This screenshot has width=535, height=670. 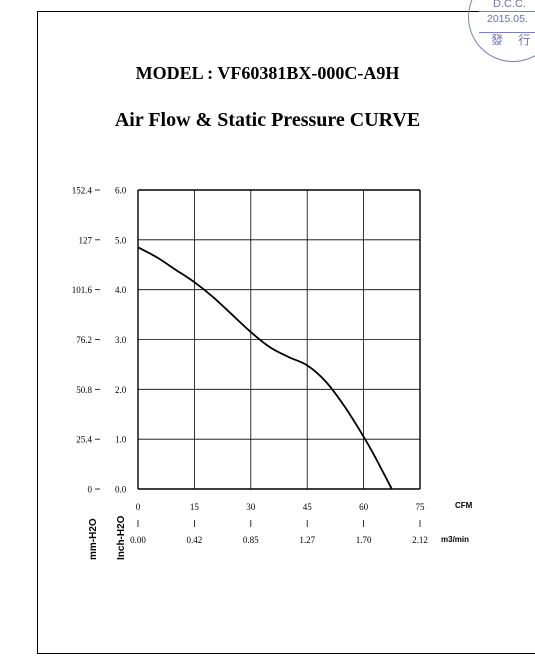 What do you see at coordinates (82, 290) in the screenshot?
I see `y-tick-label-mm: 101.6` at bounding box center [82, 290].